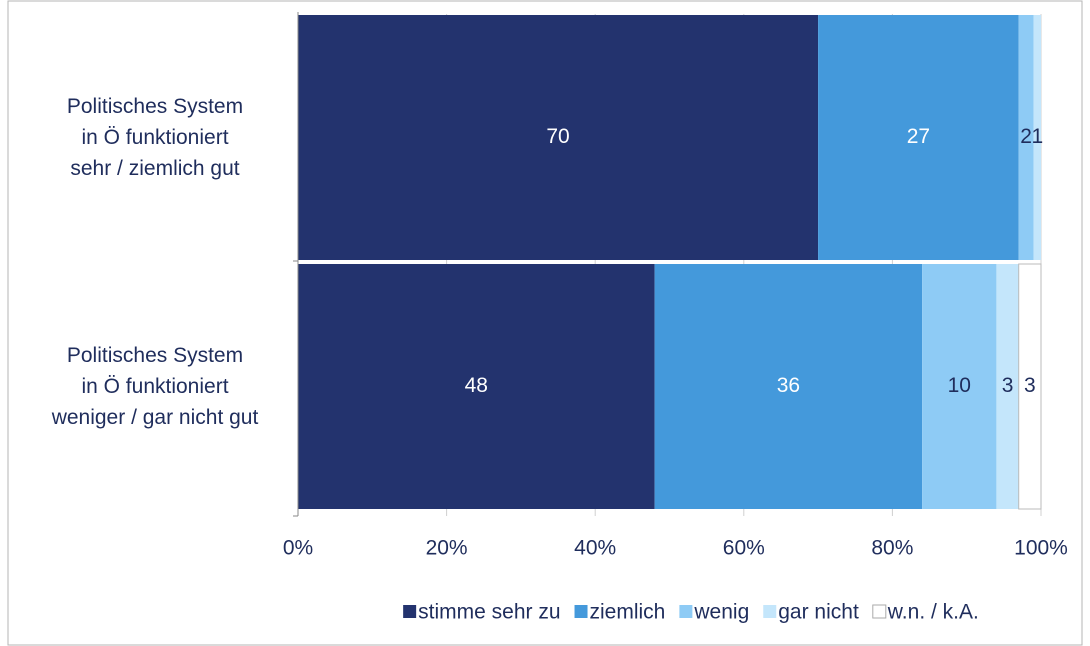 This screenshot has width=1090, height=646. What do you see at coordinates (595, 548) in the screenshot?
I see `x-tick-label: 40%` at bounding box center [595, 548].